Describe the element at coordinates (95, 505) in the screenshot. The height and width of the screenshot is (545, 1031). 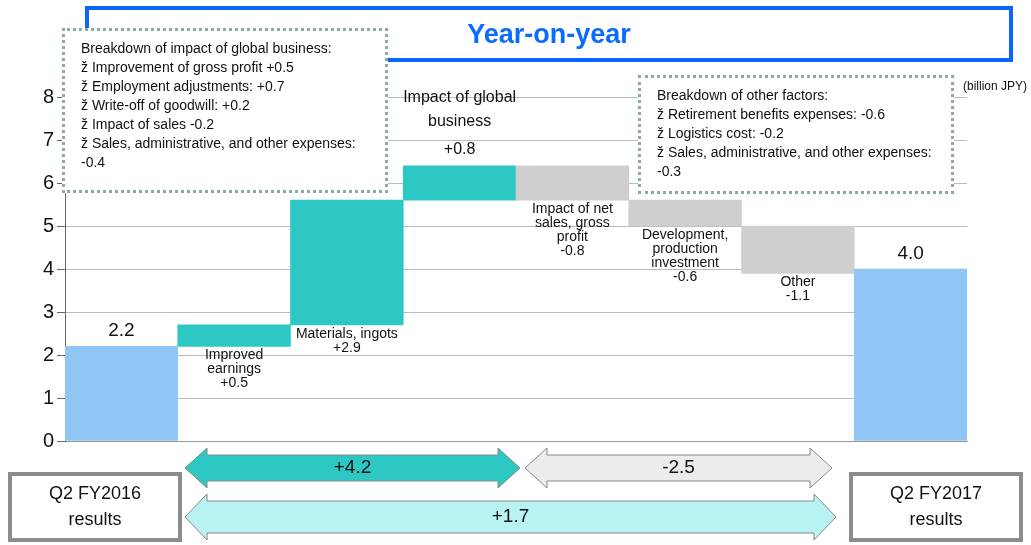
I see `x-tick-label: Q2 FY2016 results` at that location.